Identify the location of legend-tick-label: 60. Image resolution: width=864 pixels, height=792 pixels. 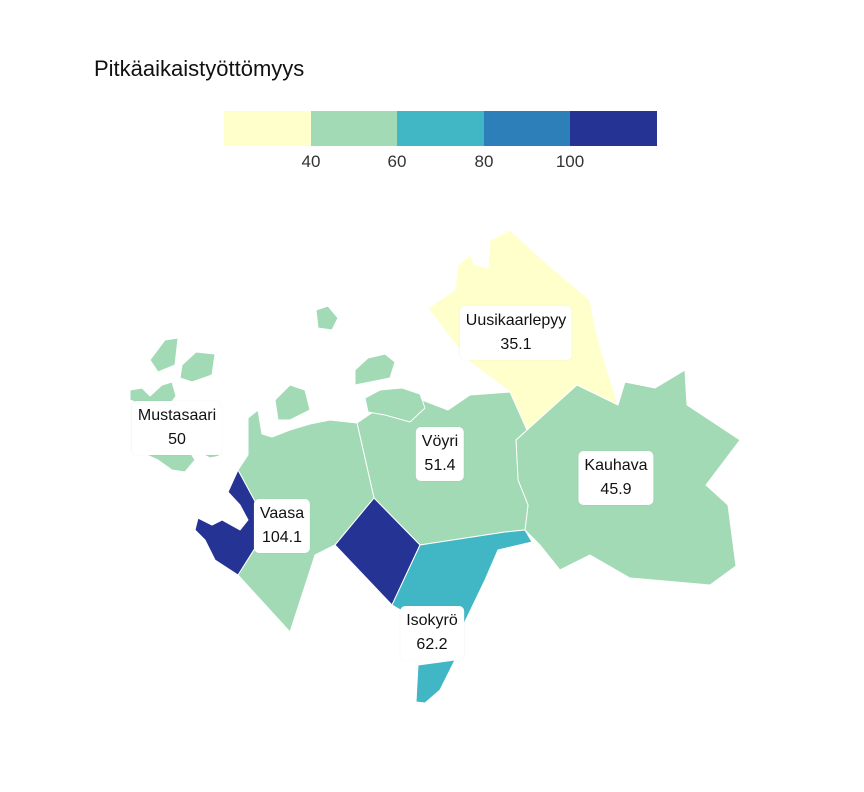
(397, 161).